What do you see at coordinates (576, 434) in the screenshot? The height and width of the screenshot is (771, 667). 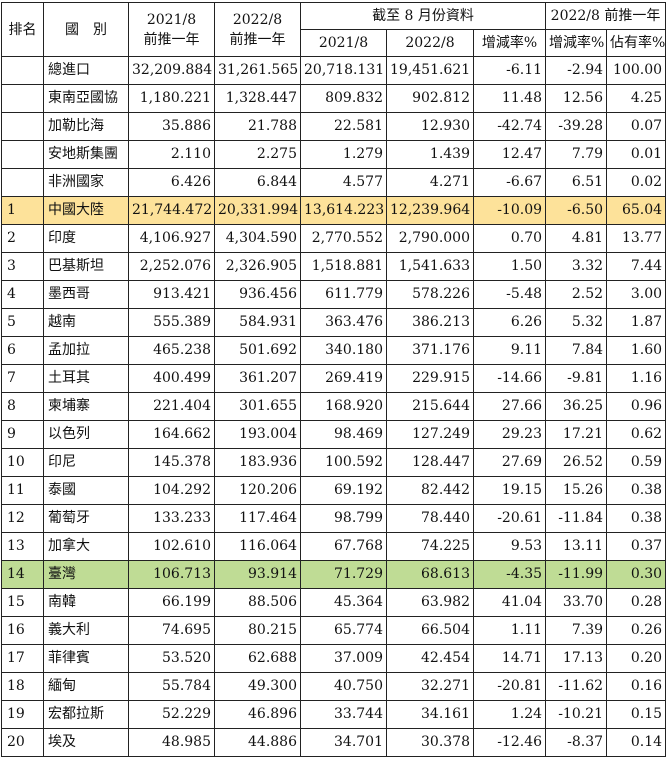 I see `trailing-change-rate: 17.21` at bounding box center [576, 434].